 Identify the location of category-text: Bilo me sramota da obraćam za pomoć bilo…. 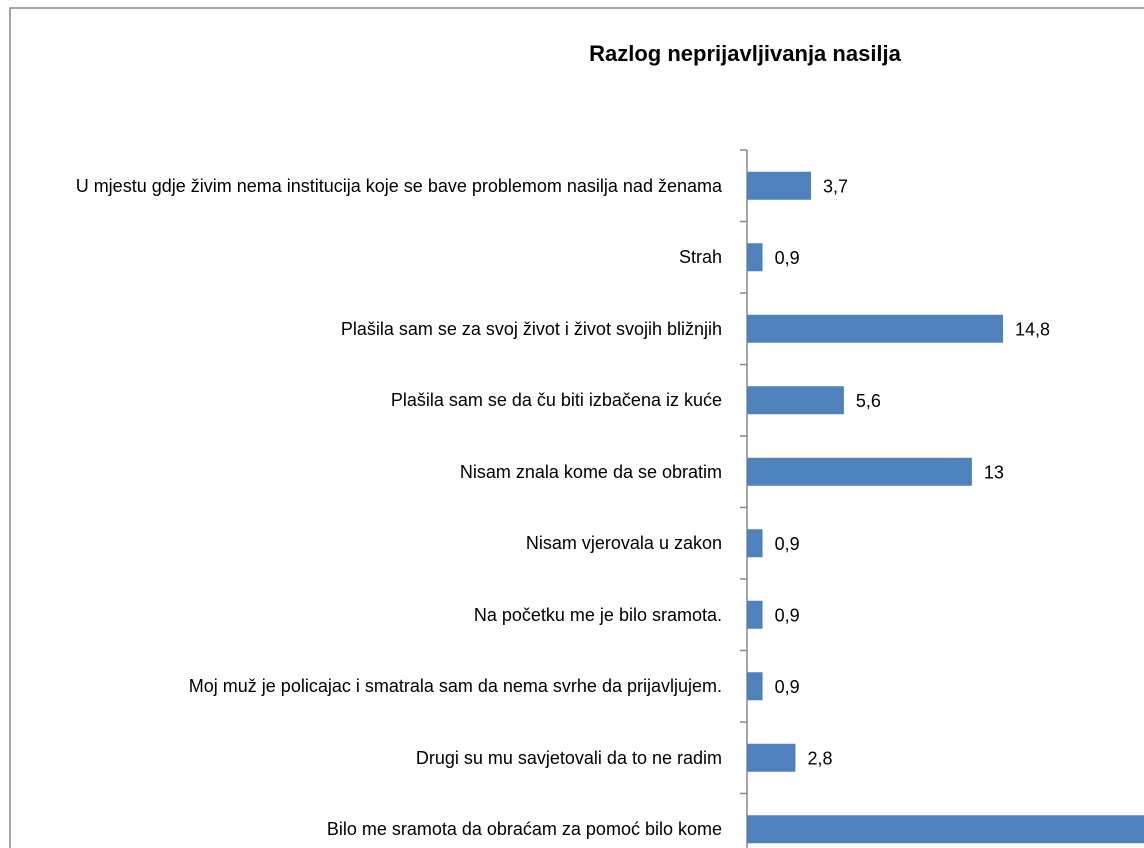
(524, 829).